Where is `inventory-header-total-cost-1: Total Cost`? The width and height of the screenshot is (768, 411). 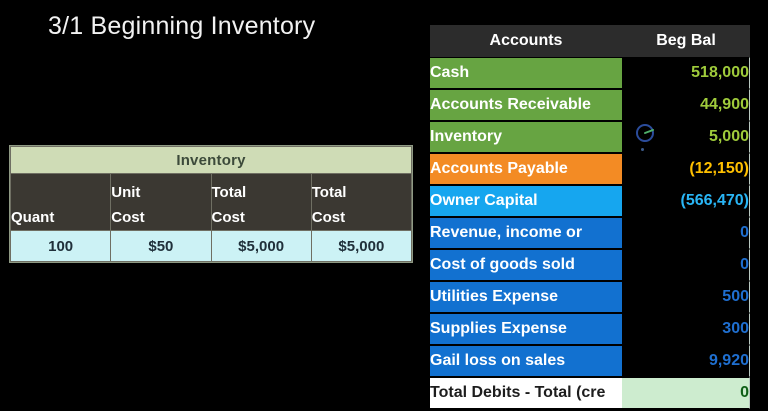 inventory-header-total-cost-1: Total Cost is located at coordinates (261, 202).